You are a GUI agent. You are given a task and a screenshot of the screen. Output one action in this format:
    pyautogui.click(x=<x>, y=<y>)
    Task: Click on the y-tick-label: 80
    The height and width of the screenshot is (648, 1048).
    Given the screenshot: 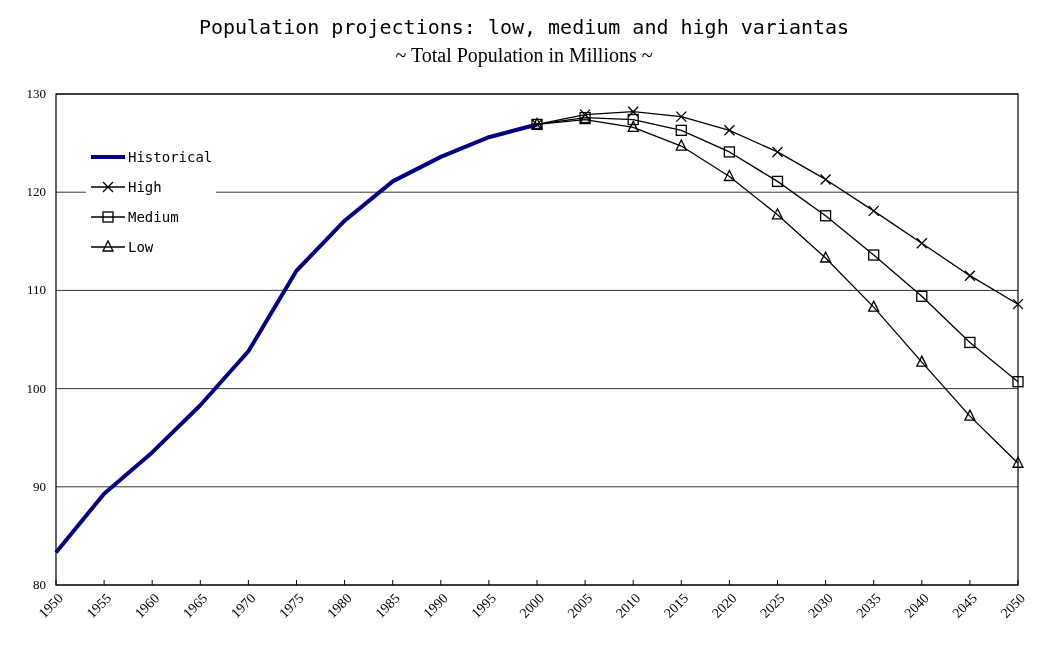 What is the action you would take?
    pyautogui.click(x=39, y=584)
    